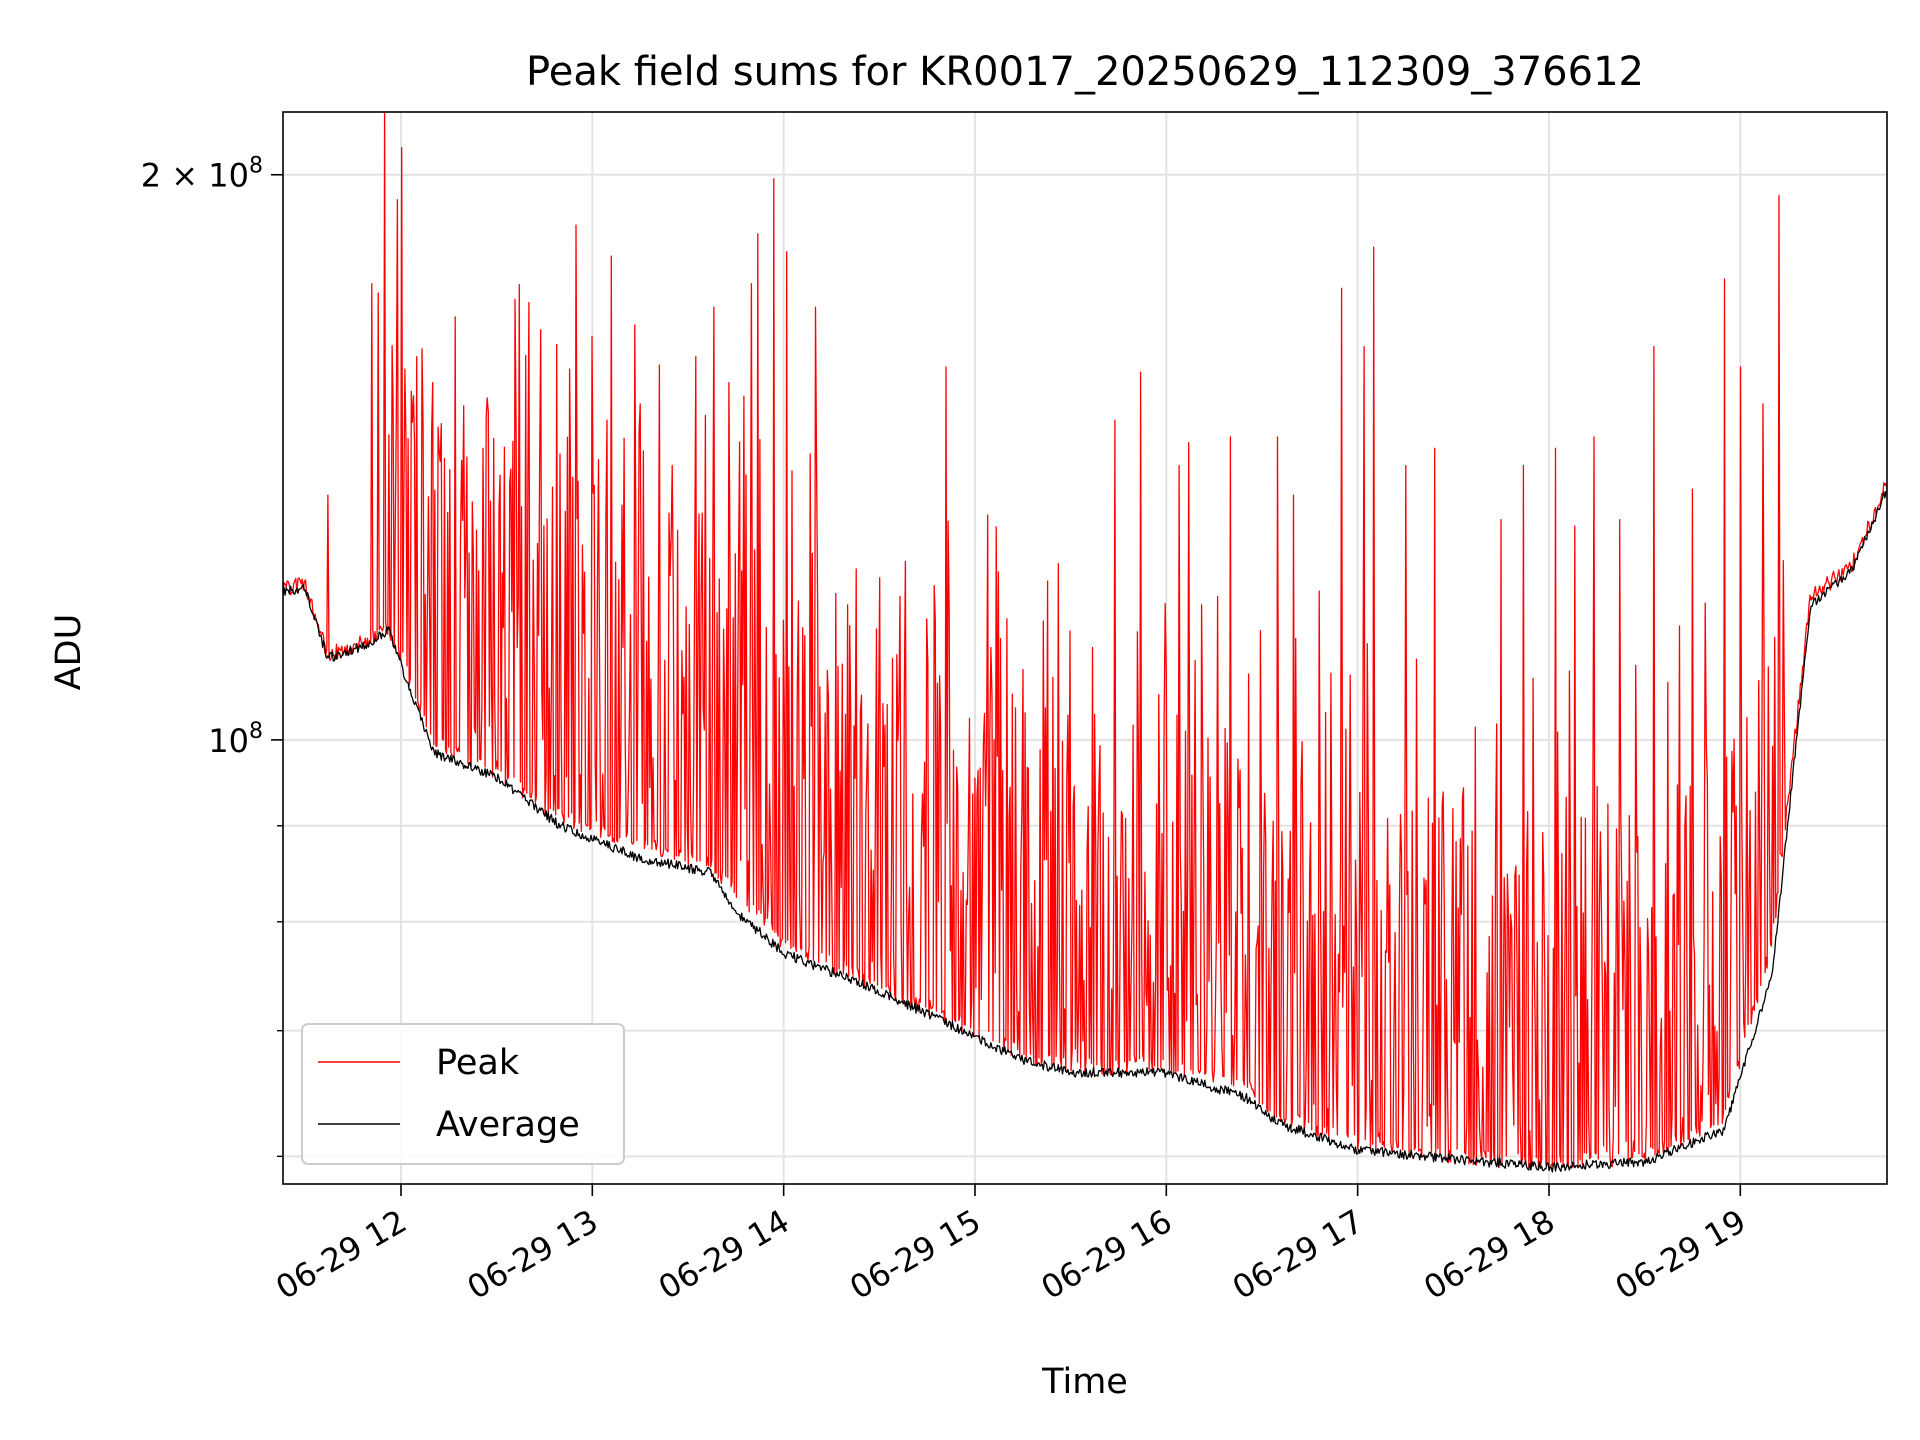 The image size is (1920, 1440). I want to click on x-tick-label: 06-29 14, so click(724, 1254).